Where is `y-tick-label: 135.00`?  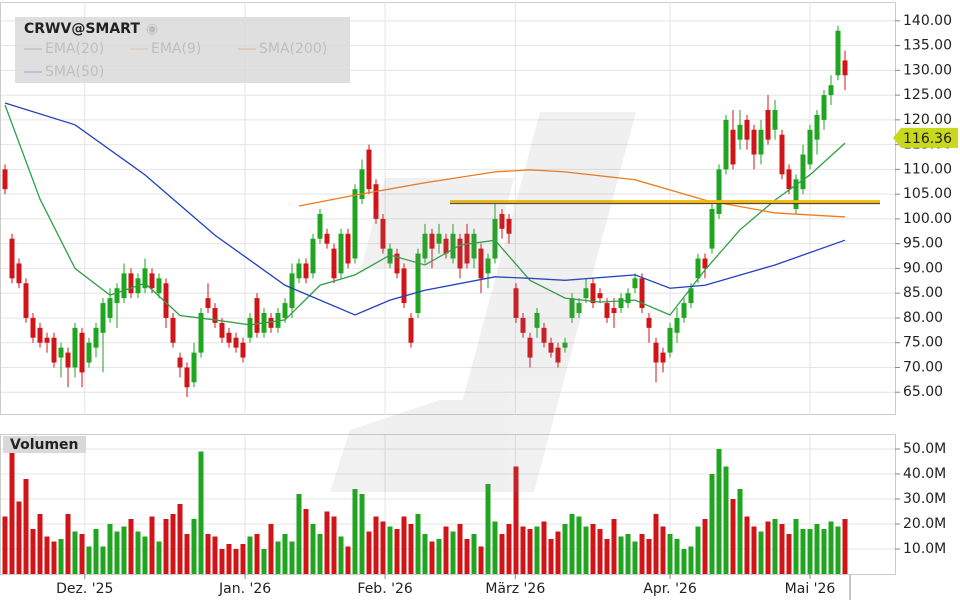 y-tick-label: 135.00 is located at coordinates (927, 46).